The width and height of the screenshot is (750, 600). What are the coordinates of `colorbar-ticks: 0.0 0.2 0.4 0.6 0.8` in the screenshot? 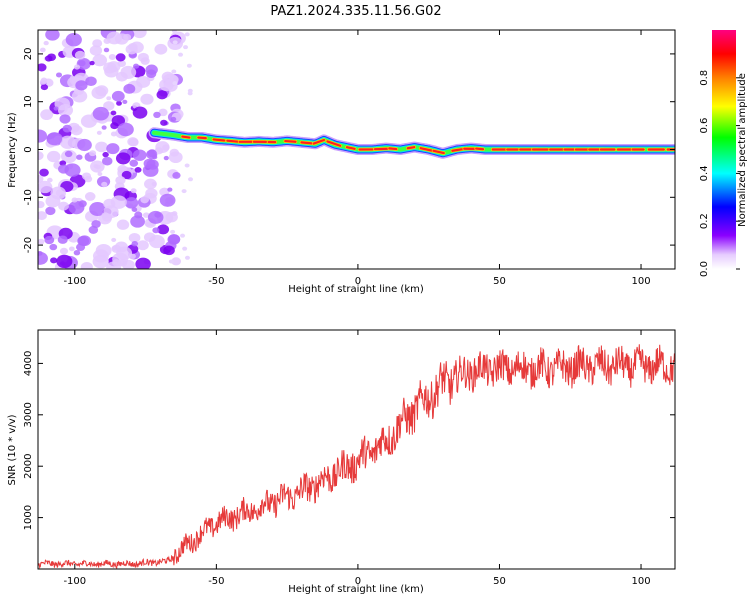 It's located at (719, 173).